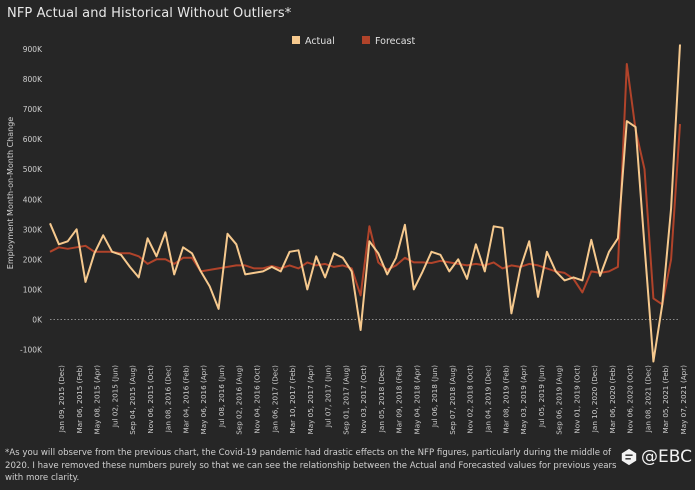  Describe the element at coordinates (399, 399) in the screenshot. I see `x-tick-label: Mar 09, 2018 (Feb)` at that location.